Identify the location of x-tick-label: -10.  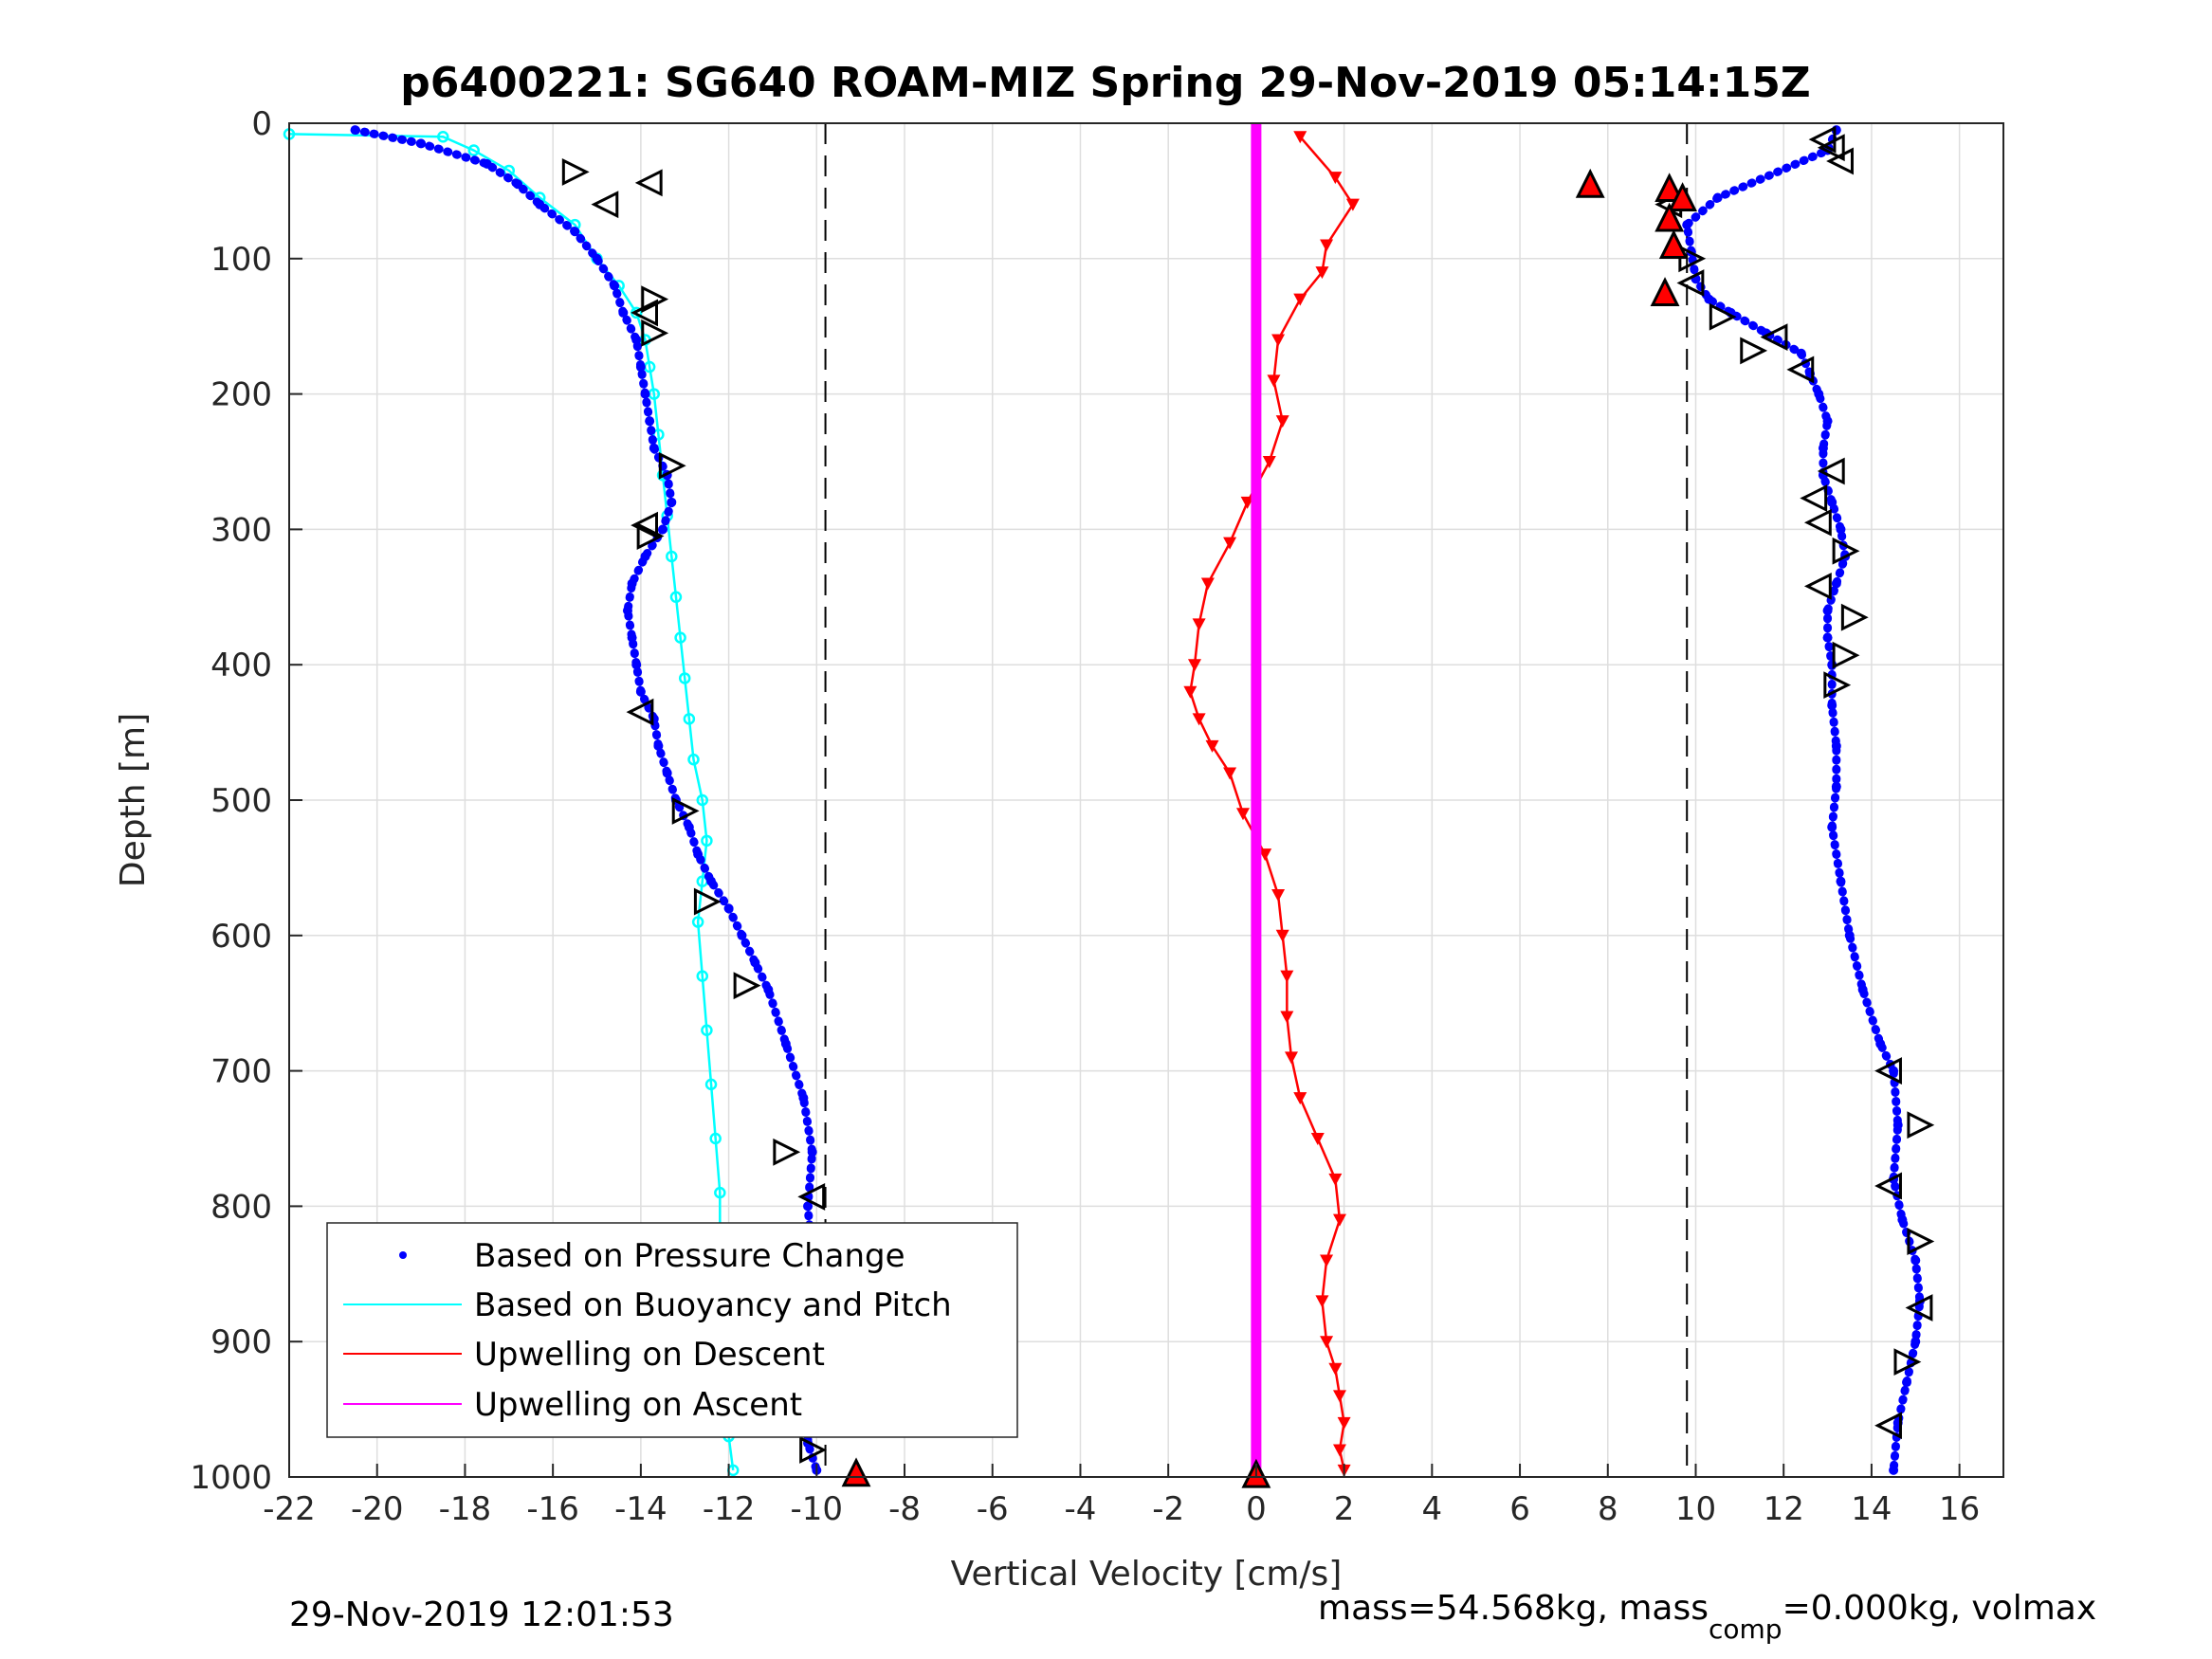
(817, 1509).